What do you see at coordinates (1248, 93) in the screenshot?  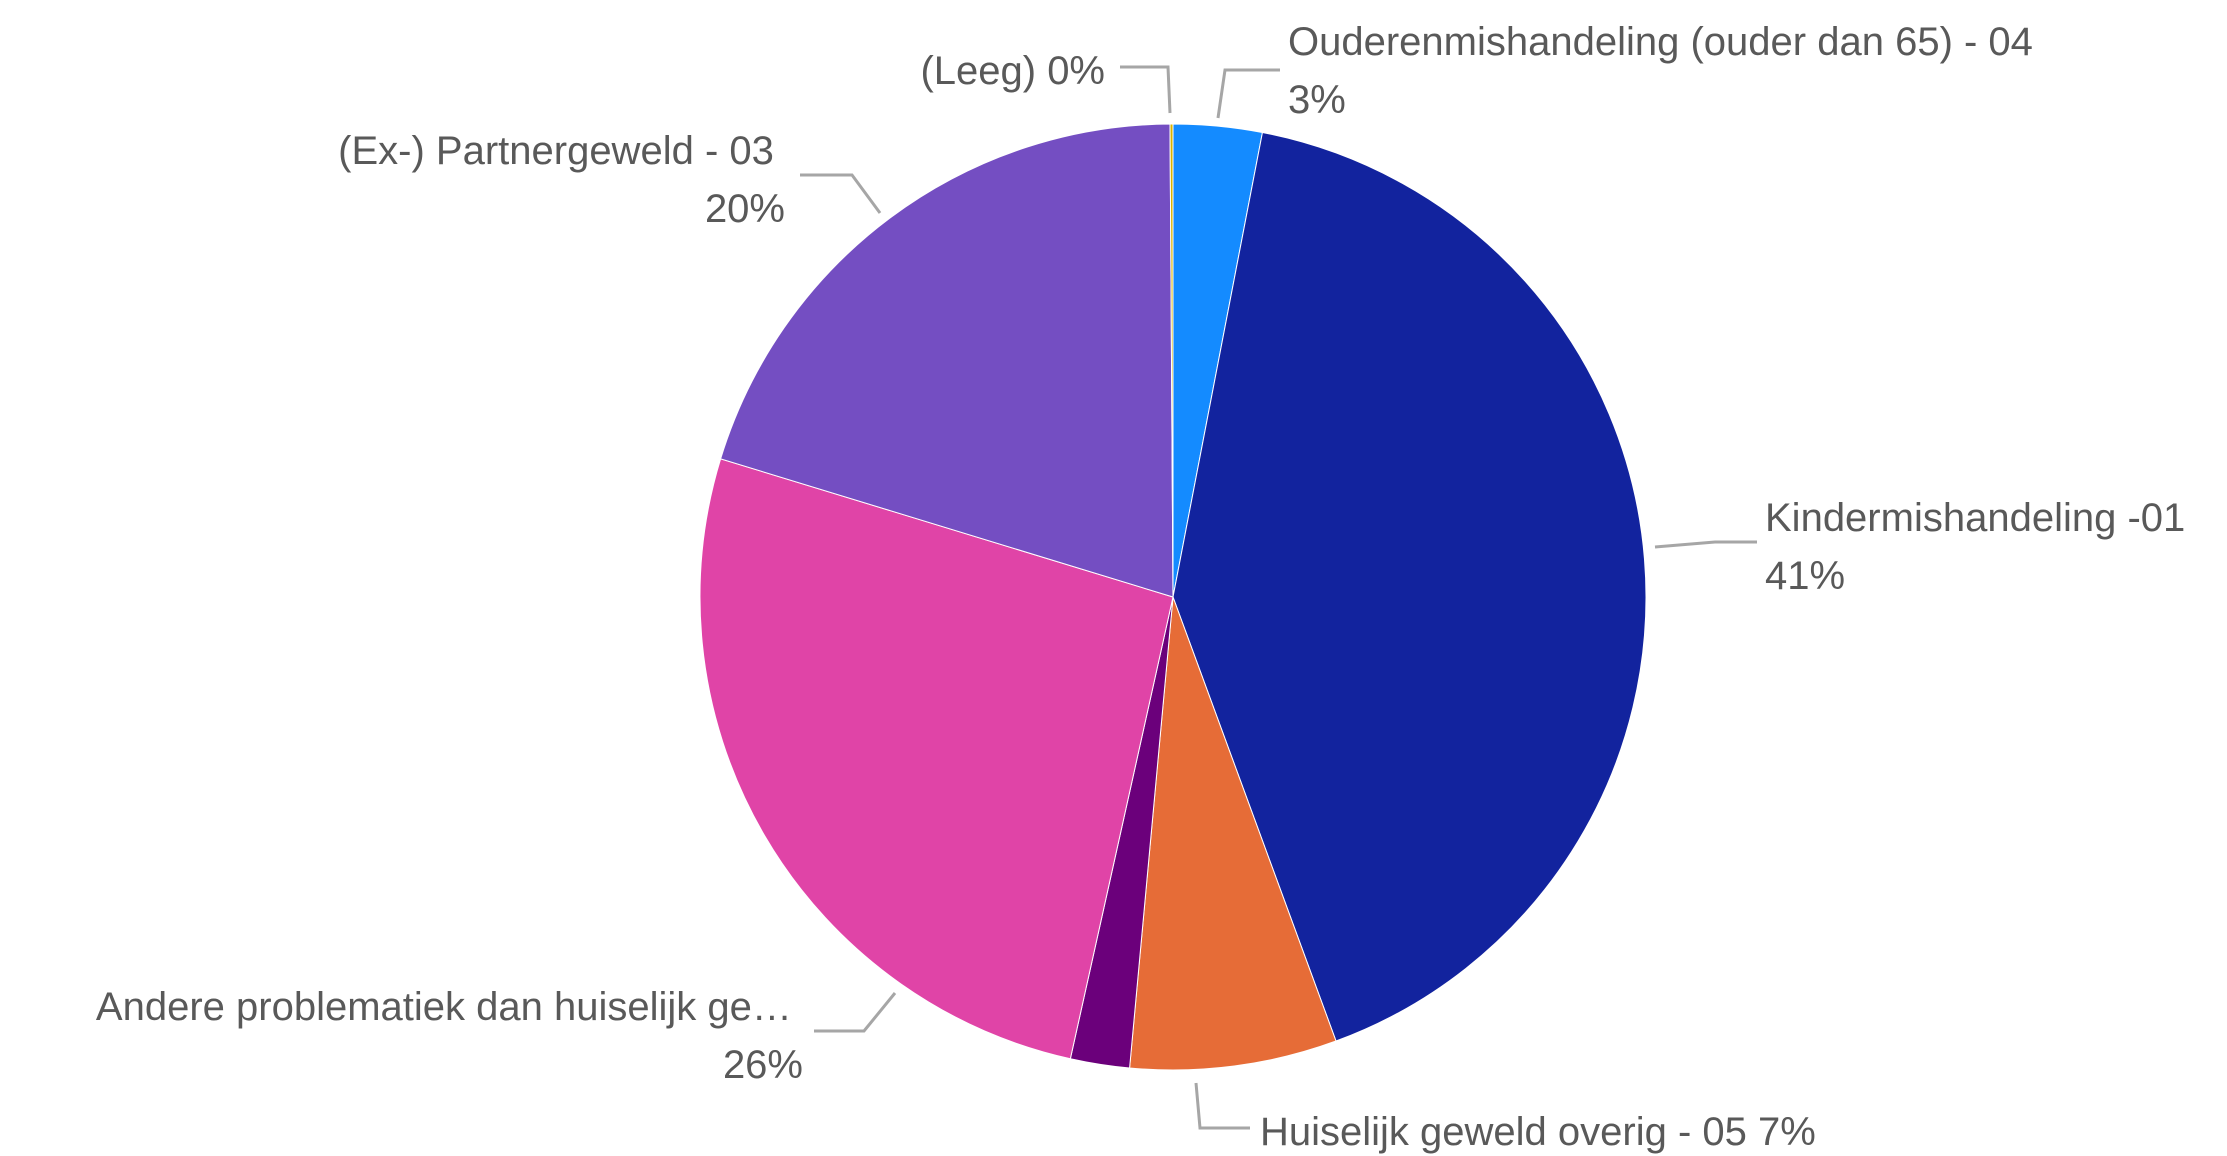 I see `leader-ouderenmishandeling` at bounding box center [1248, 93].